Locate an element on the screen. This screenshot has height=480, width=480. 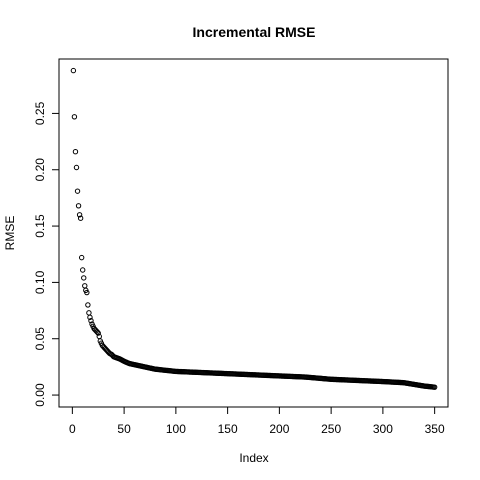
y-tick-label: 0.25 is located at coordinates (40, 113).